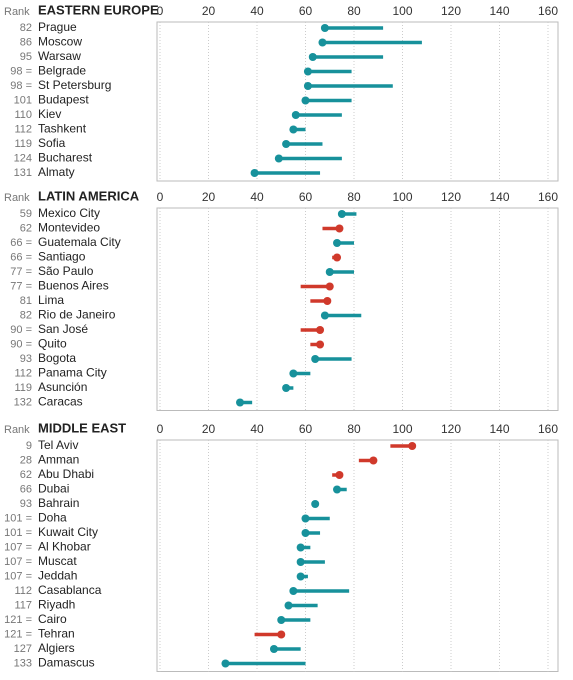 Image resolution: width=573 pixels, height=680 pixels. Describe the element at coordinates (60, 402) in the screenshot. I see `category-label: Caracas` at that location.